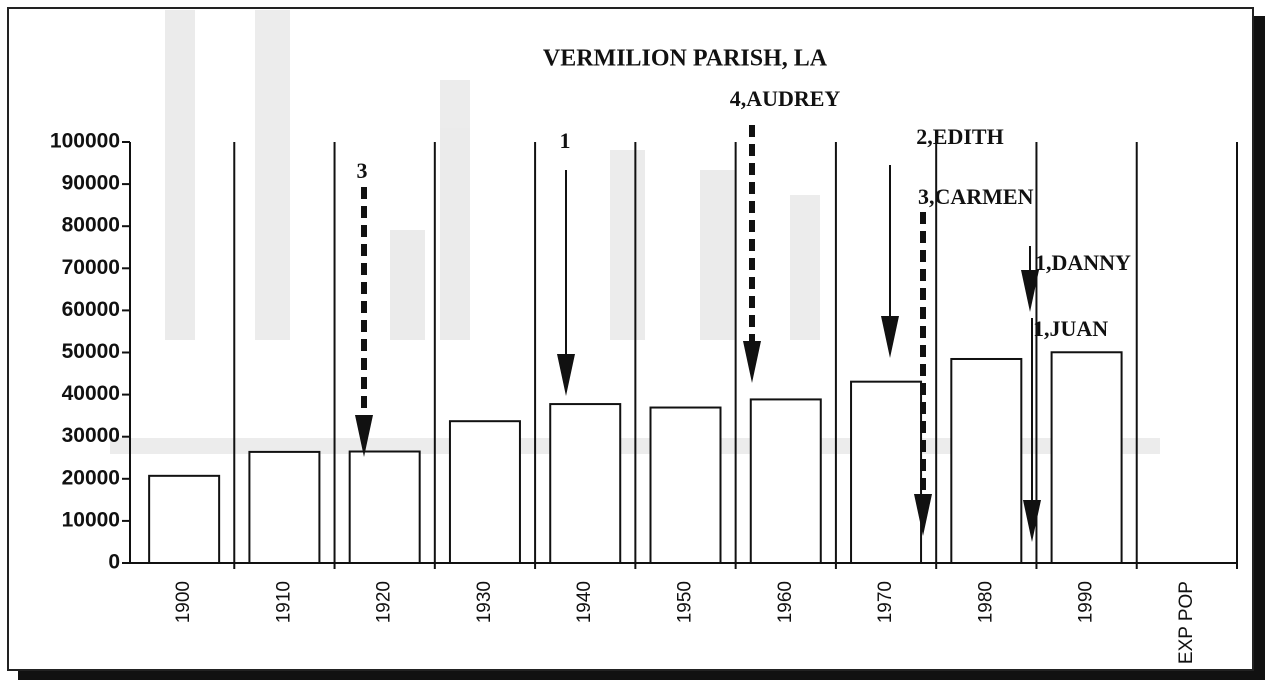 The width and height of the screenshot is (1275, 687). What do you see at coordinates (91, 267) in the screenshot?
I see `y-tick-label: 70000` at bounding box center [91, 267].